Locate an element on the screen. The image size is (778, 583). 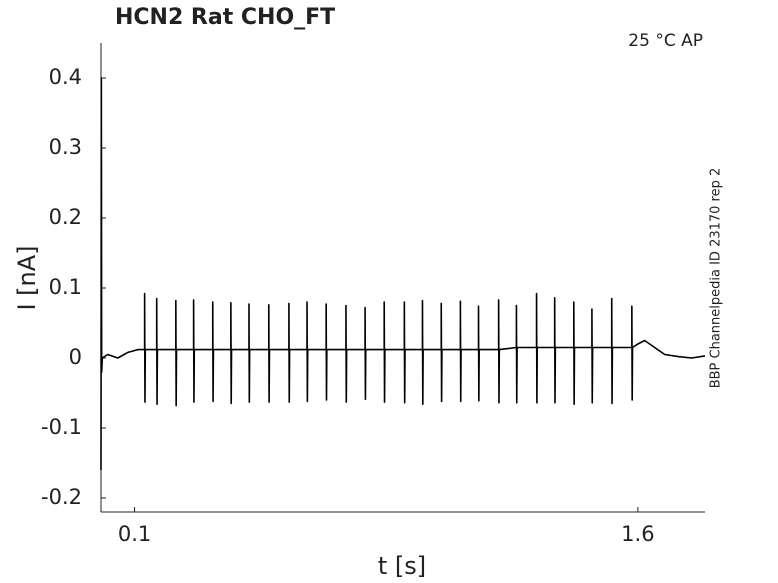
y-tick-label: 0 is located at coordinates (75, 357).